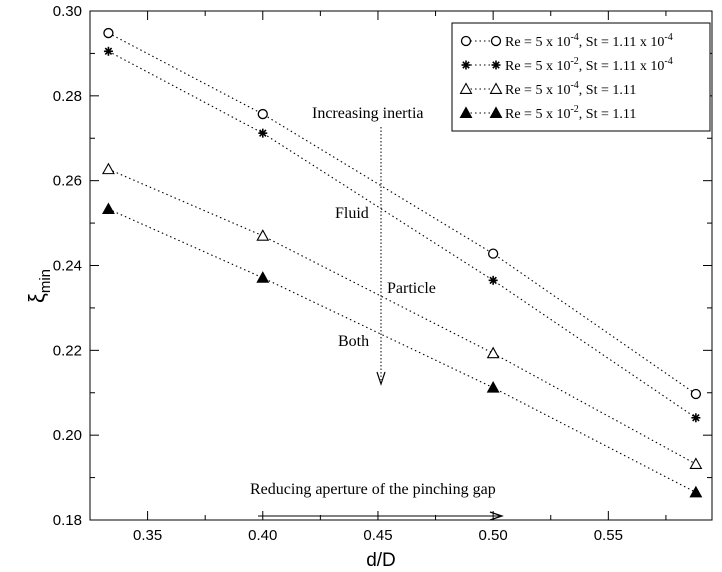 The image size is (722, 572). What do you see at coordinates (381, 560) in the screenshot?
I see `x-axis-title: d/D` at bounding box center [381, 560].